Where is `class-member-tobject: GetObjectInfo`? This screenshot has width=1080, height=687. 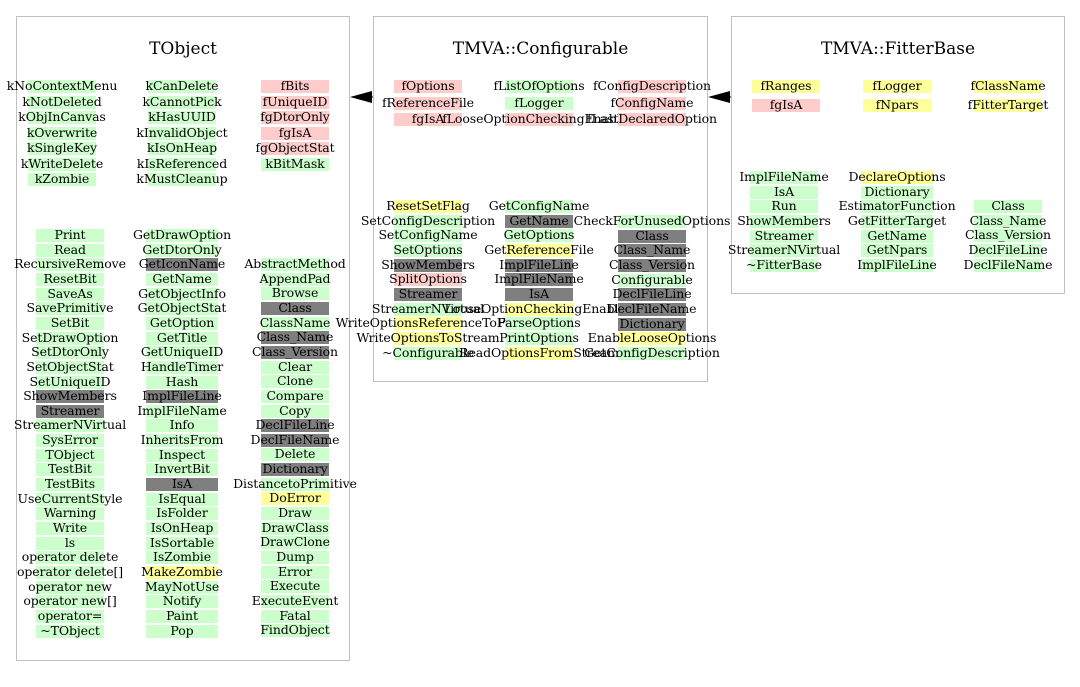
class-member-tobject: GetObjectInfo is located at coordinates (182, 293).